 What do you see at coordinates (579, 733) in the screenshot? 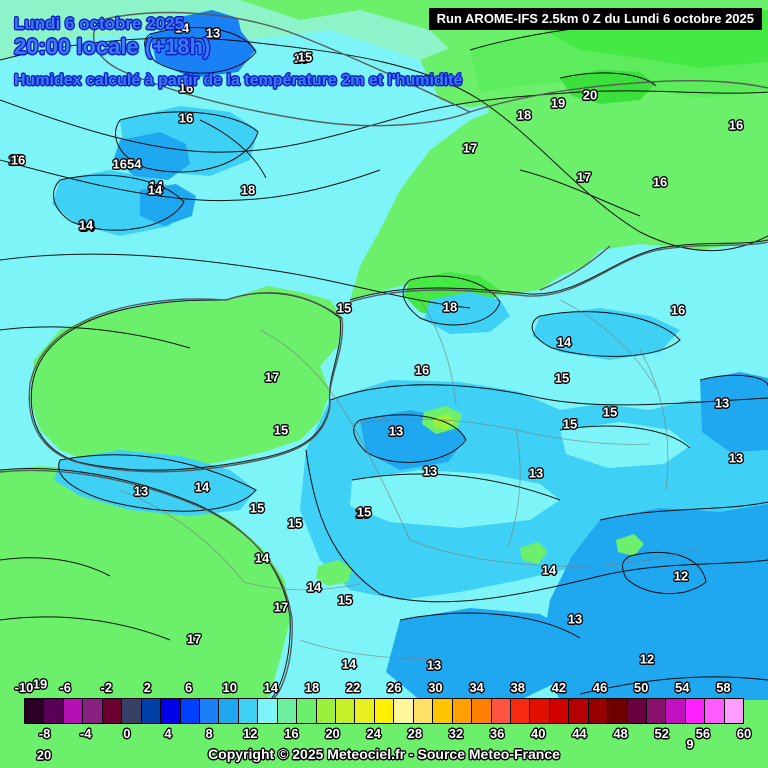
I see `scale-tick-label: 44` at bounding box center [579, 733].